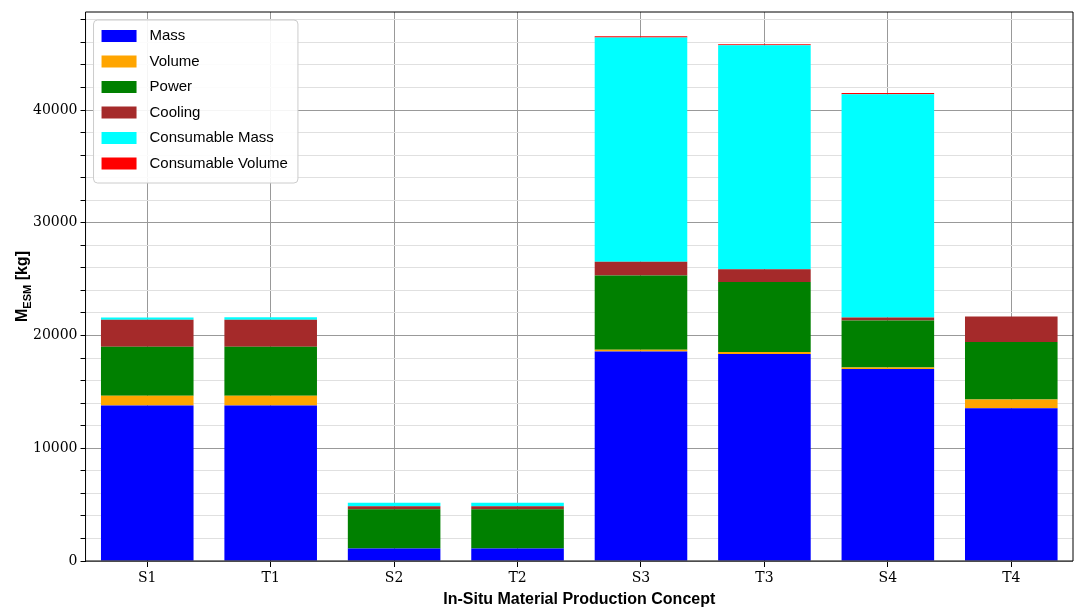  I want to click on legend-label: Consumable Volume, so click(218, 162).